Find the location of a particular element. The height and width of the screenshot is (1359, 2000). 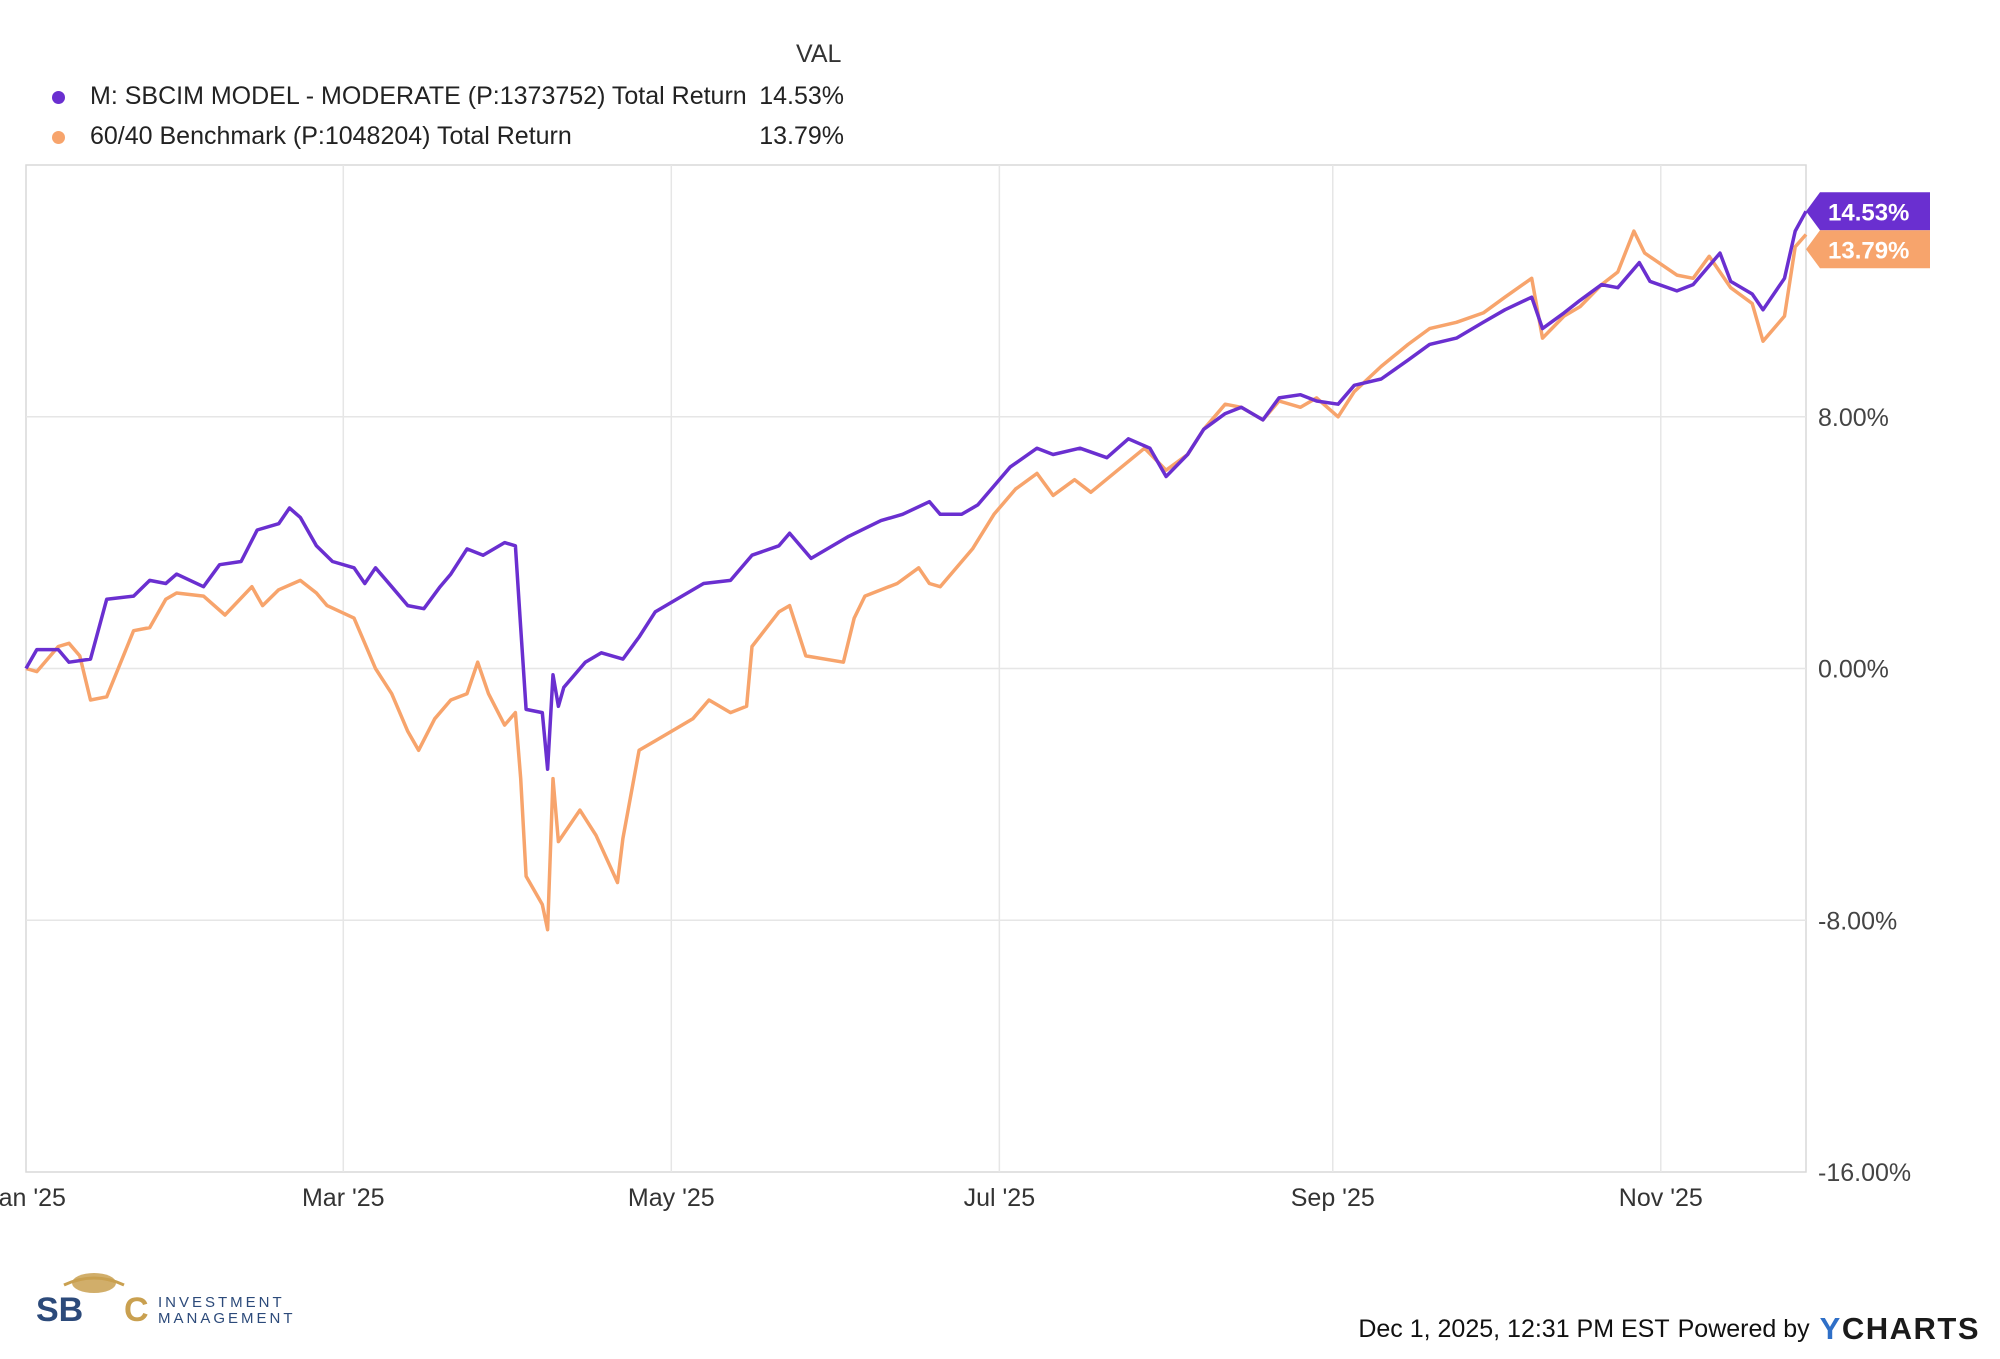

chart-end-labels: 14.53% 13.79% is located at coordinates (1868, 230).